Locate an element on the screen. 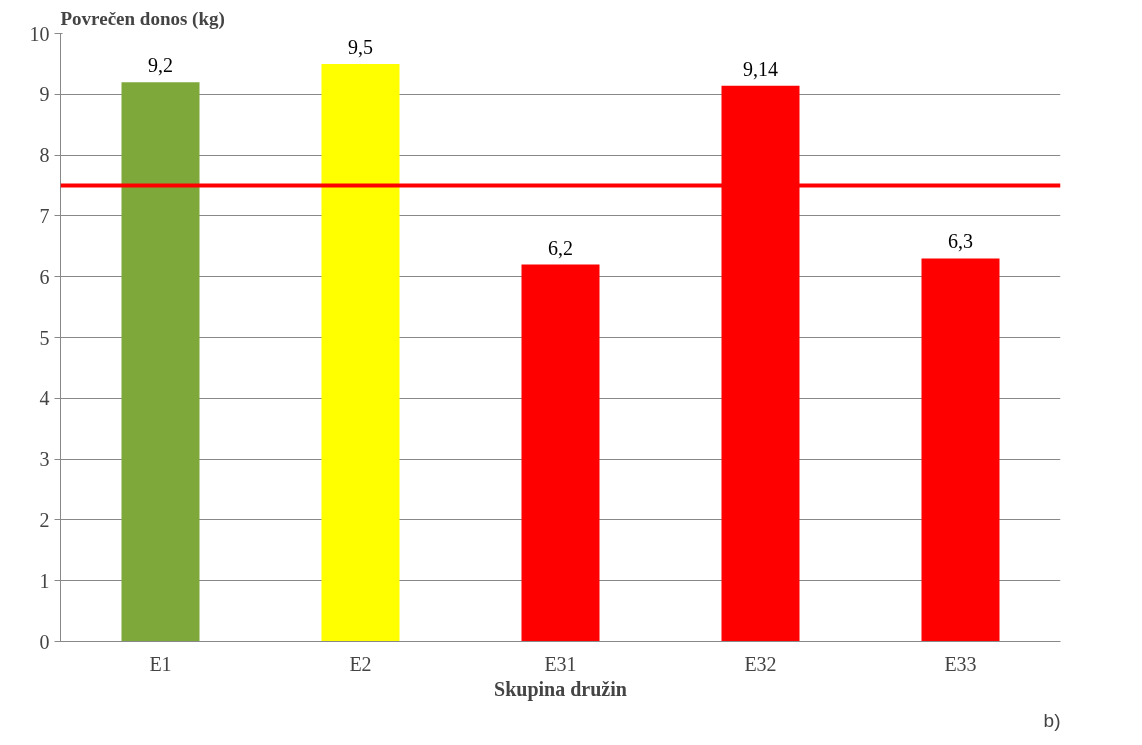  y-tick-label: 3 is located at coordinates (44, 459).